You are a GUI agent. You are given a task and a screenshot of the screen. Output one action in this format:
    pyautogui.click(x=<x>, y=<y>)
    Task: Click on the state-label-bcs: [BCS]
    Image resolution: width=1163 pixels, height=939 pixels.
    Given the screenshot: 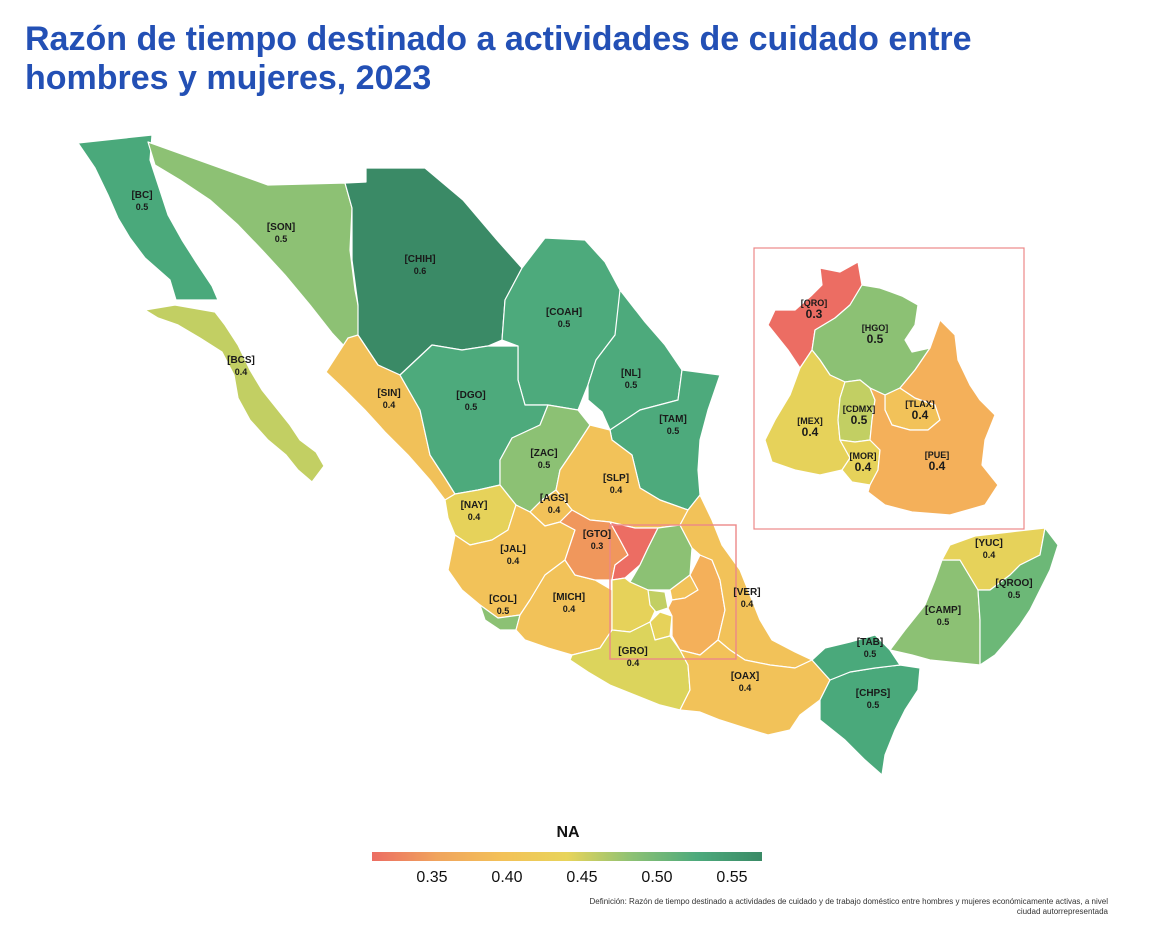 What is the action you would take?
    pyautogui.click(x=241, y=360)
    